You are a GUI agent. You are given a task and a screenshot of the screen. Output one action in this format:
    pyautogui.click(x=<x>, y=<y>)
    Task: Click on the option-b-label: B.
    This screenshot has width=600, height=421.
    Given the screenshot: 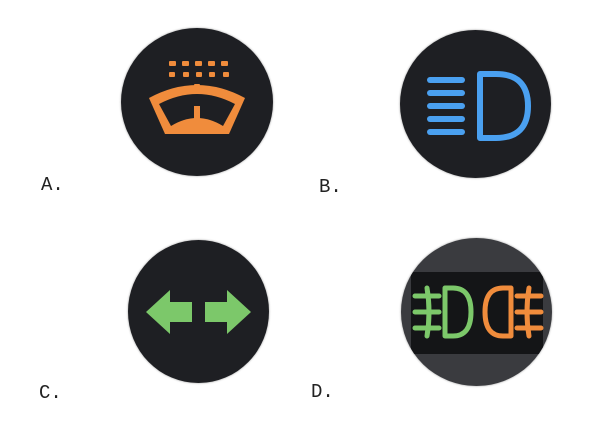 What is the action you would take?
    pyautogui.click(x=330, y=187)
    